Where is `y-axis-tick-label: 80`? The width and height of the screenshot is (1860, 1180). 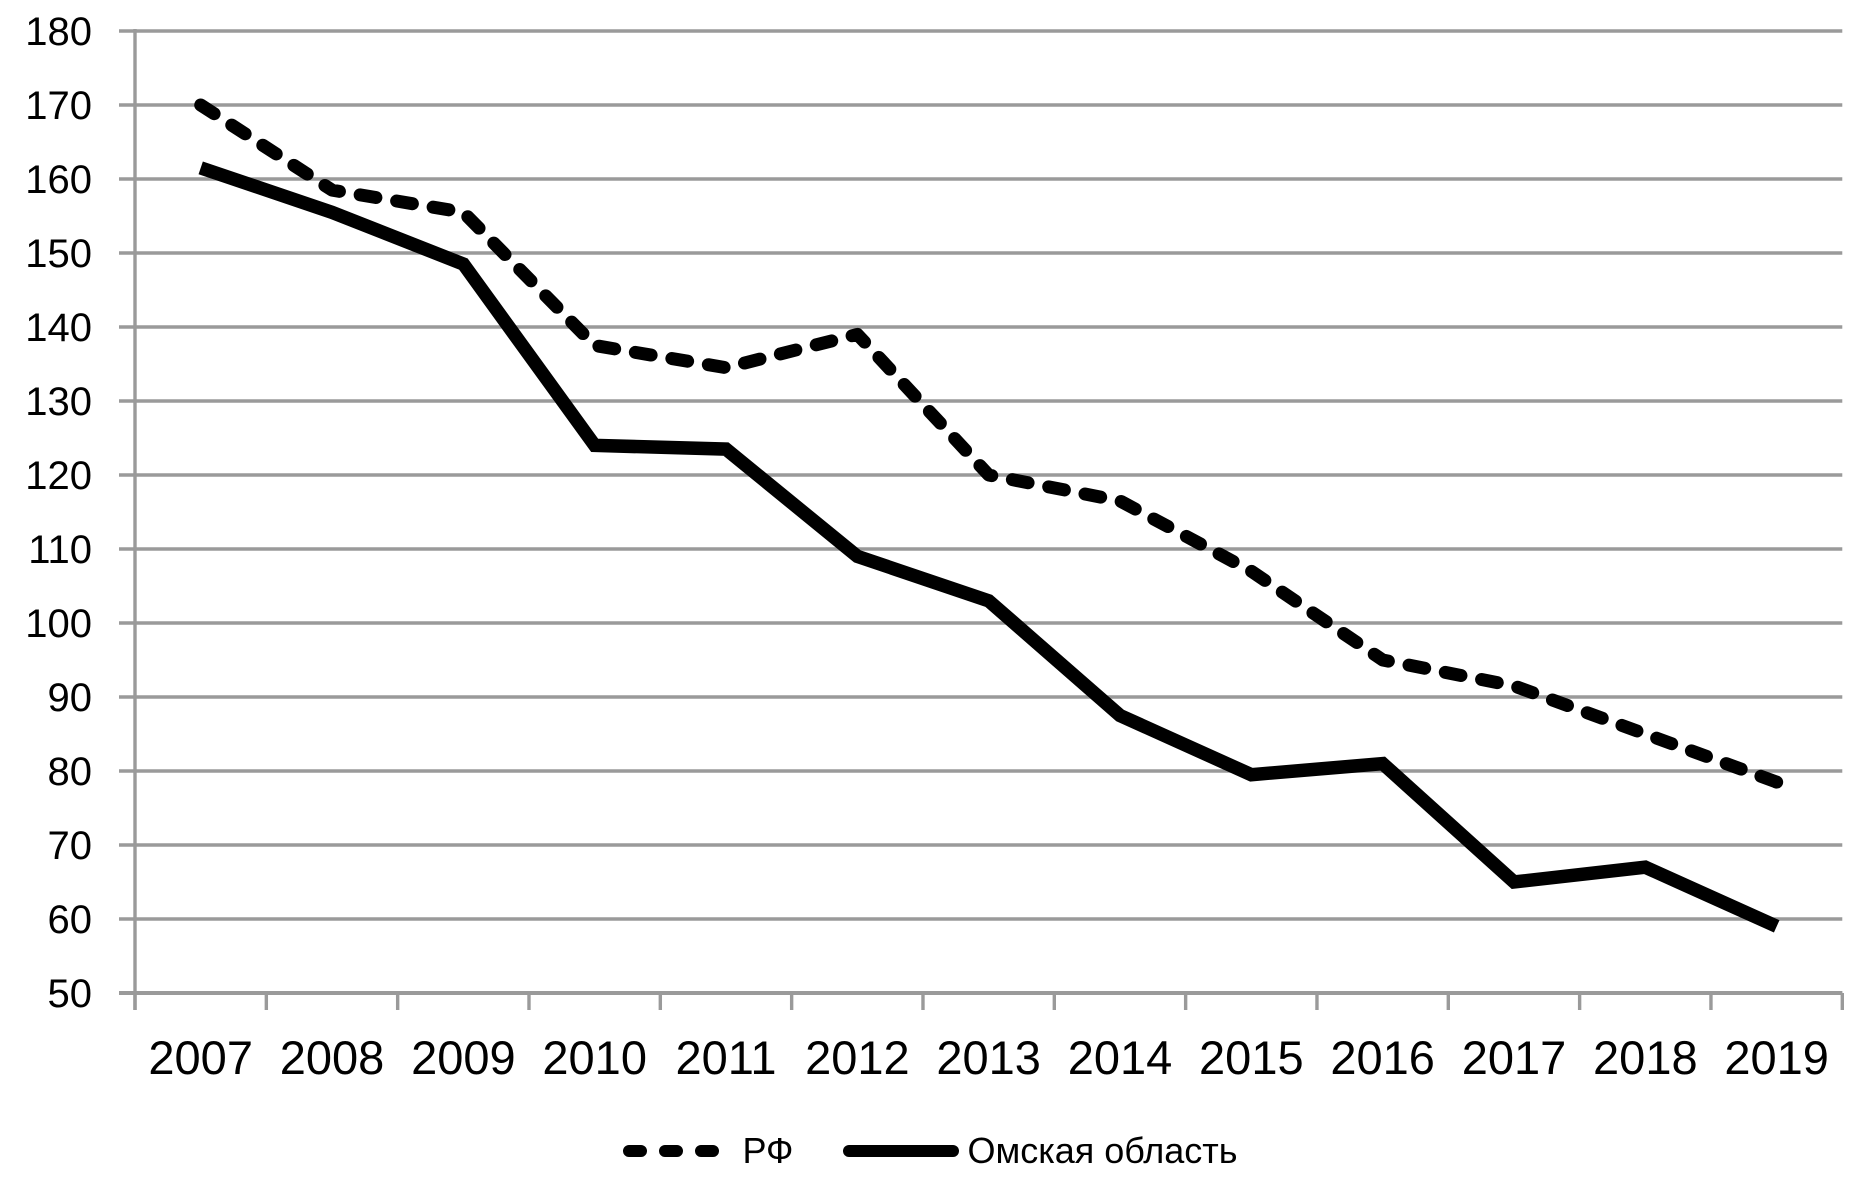
y-axis-tick-label: 80 is located at coordinates (70, 772).